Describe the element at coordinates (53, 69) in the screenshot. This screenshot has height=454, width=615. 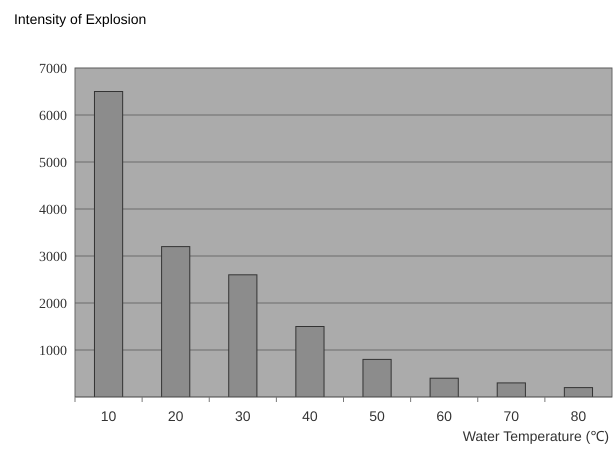
I see `y-tick-label: 7000` at that location.